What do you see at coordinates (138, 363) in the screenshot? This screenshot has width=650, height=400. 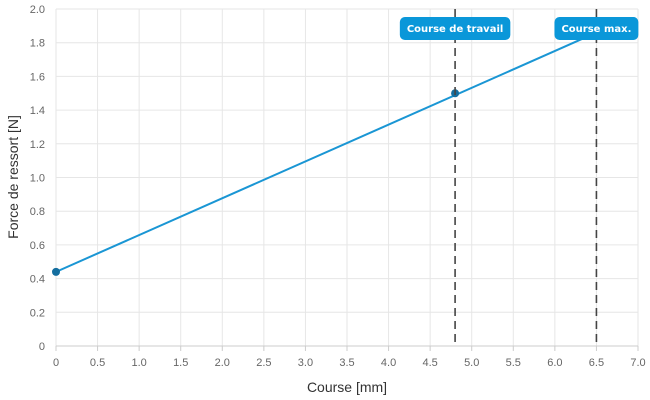 I see `x-tick-label: 1.0` at bounding box center [138, 363].